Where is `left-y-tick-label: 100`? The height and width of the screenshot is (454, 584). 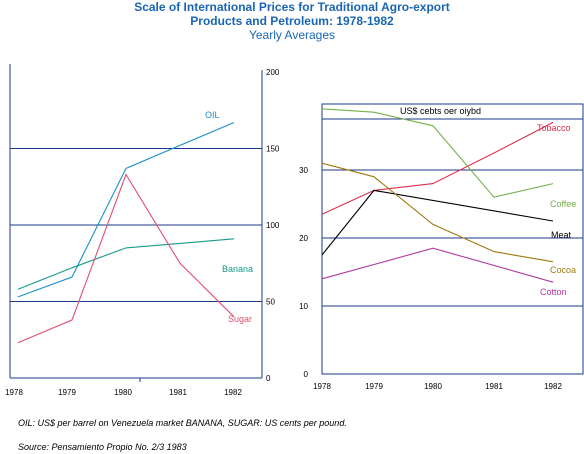
left-y-tick-label: 100 is located at coordinates (273, 225).